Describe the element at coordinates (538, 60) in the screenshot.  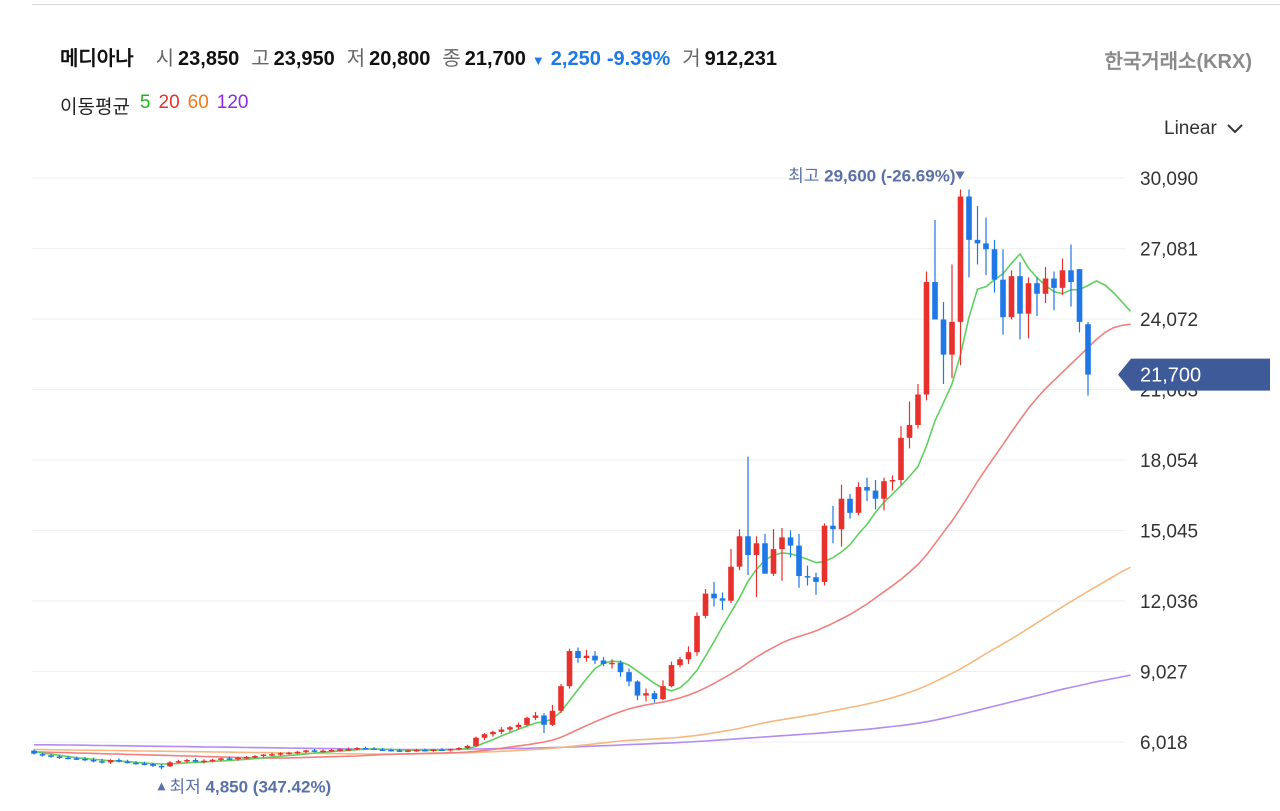
I see `down-arrow-icon: ▼` at that location.